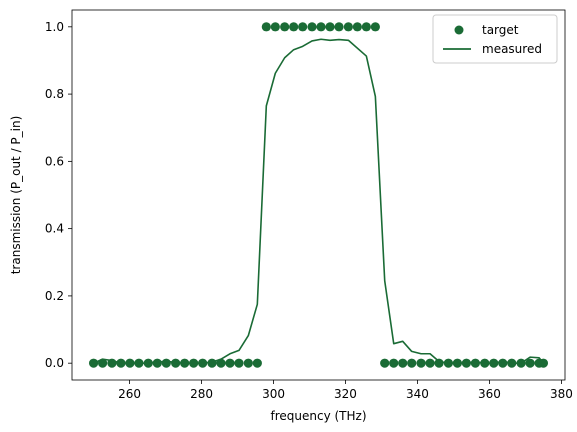  Describe the element at coordinates (459, 30) in the screenshot. I see `legend-marker-target` at that location.